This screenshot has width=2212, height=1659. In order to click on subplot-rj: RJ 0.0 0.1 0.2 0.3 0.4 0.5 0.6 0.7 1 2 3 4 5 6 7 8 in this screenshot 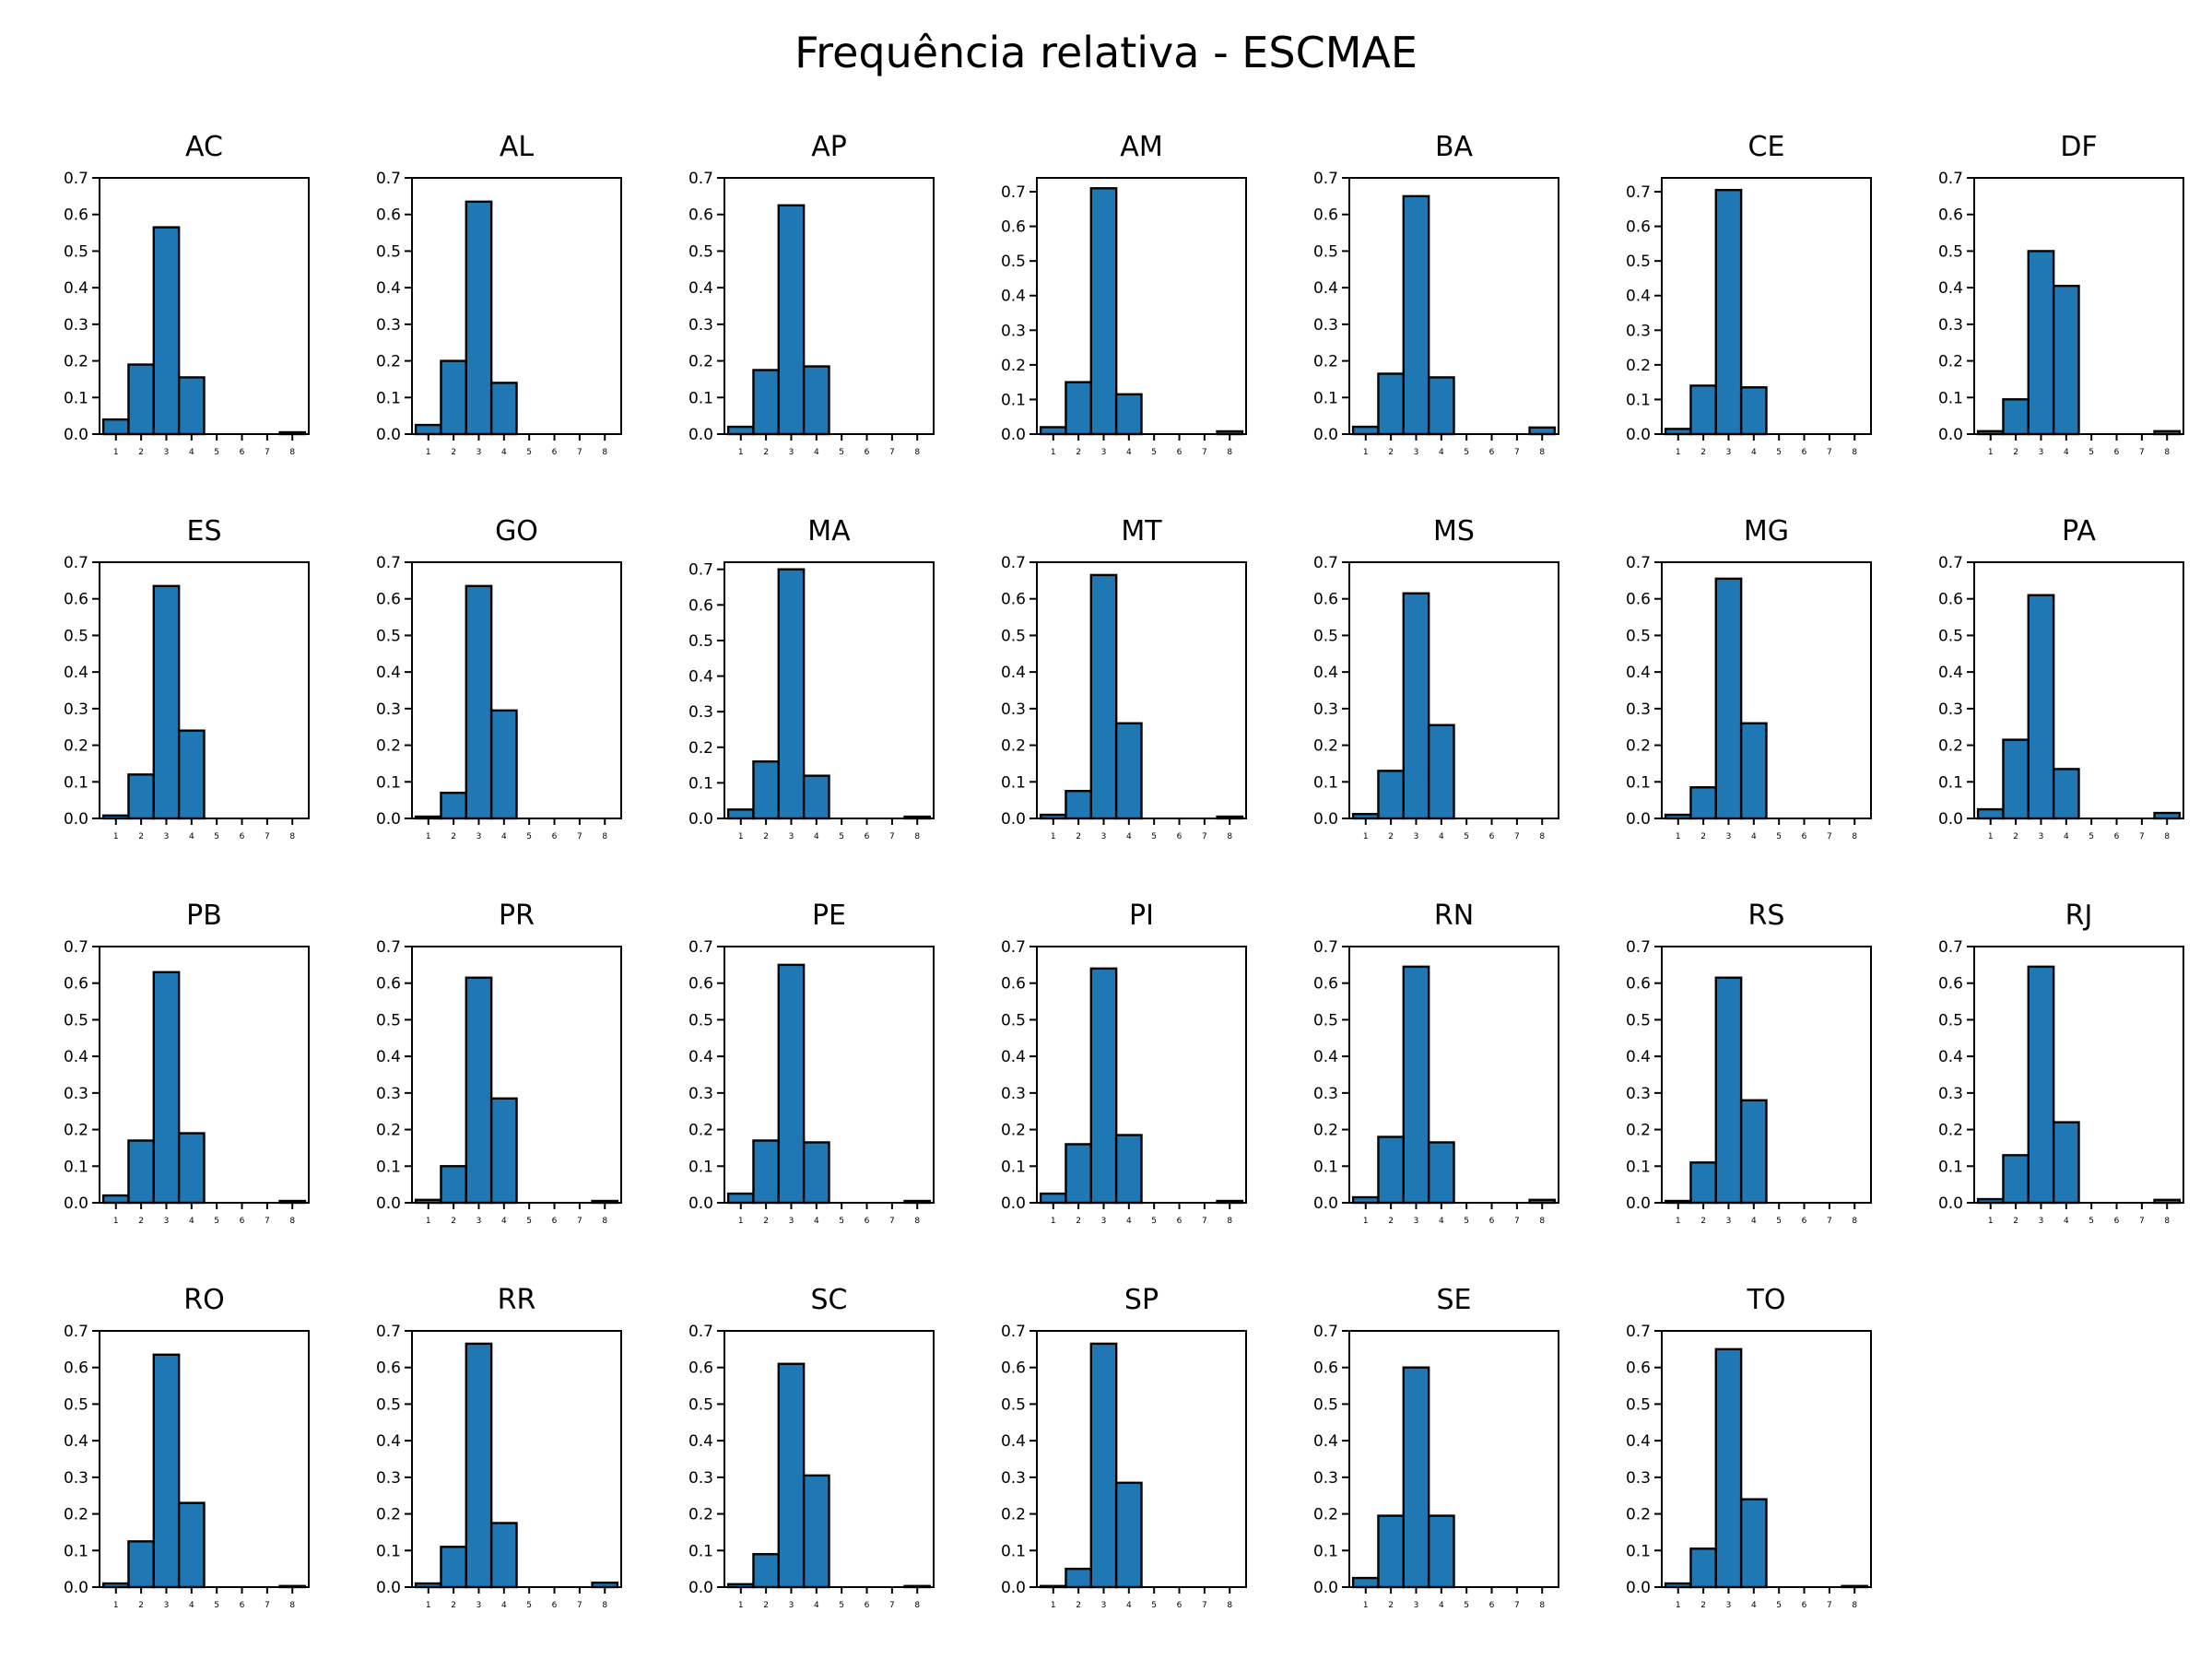, I will do `click(2061, 1063)`.